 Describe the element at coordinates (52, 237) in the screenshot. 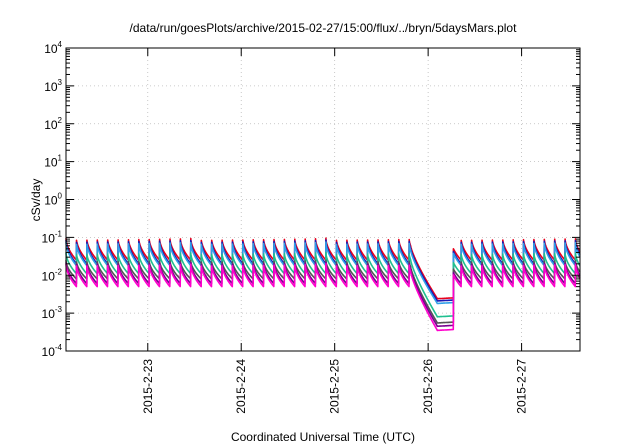

I see `y-tick-label: 10⁻¹` at that location.